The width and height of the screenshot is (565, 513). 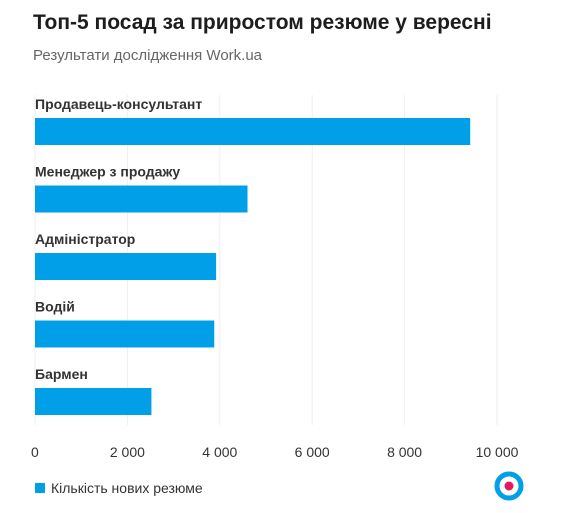 What do you see at coordinates (148, 55) in the screenshot?
I see `chart-subtitle: Результати дослідження Work.ua` at bounding box center [148, 55].